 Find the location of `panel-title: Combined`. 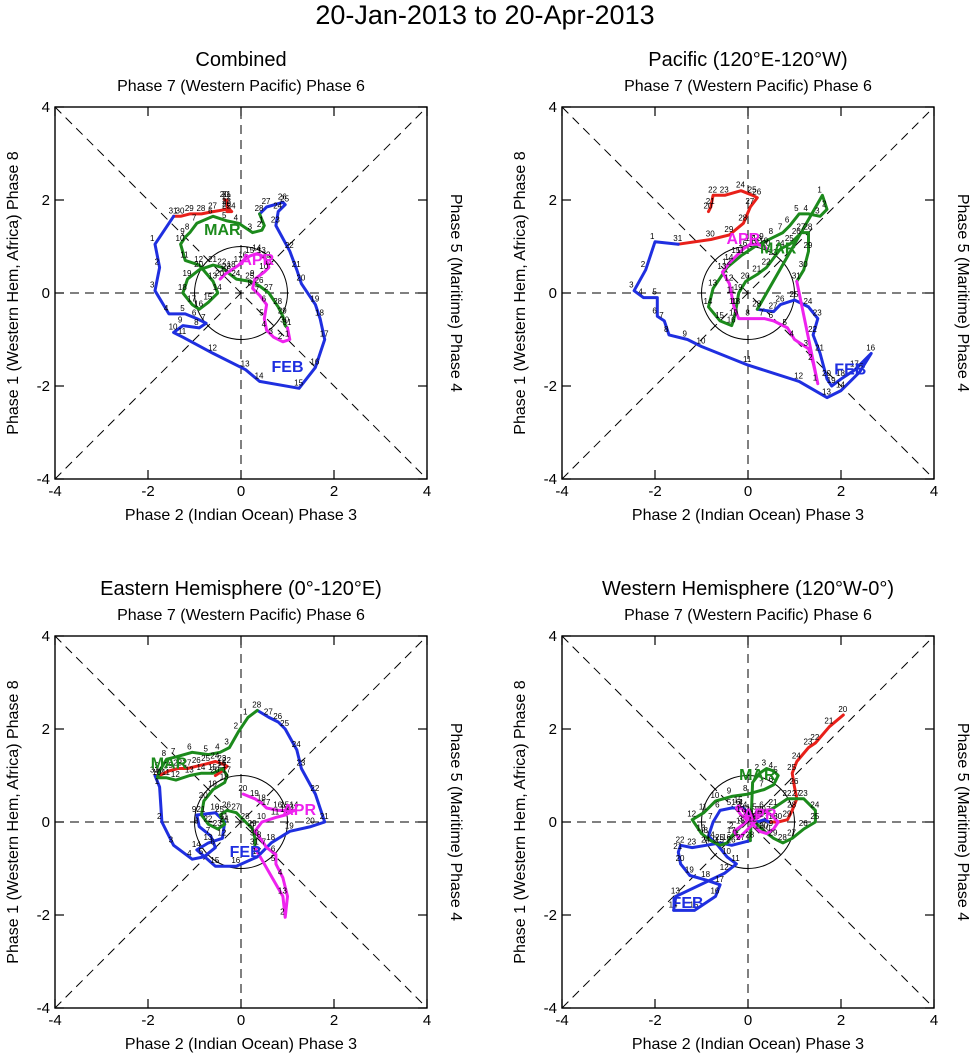

panel-title: Combined is located at coordinates (240, 60).